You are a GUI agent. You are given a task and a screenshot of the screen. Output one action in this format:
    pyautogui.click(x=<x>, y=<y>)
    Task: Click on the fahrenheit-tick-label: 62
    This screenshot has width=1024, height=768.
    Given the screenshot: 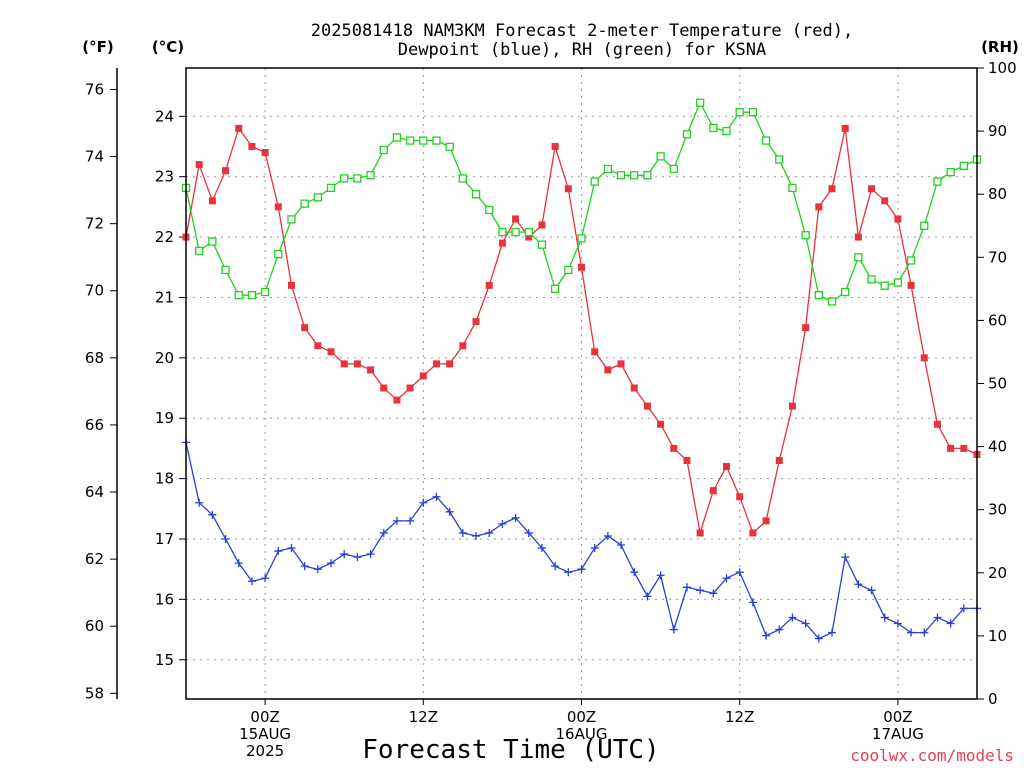 What is the action you would take?
    pyautogui.click(x=94, y=559)
    